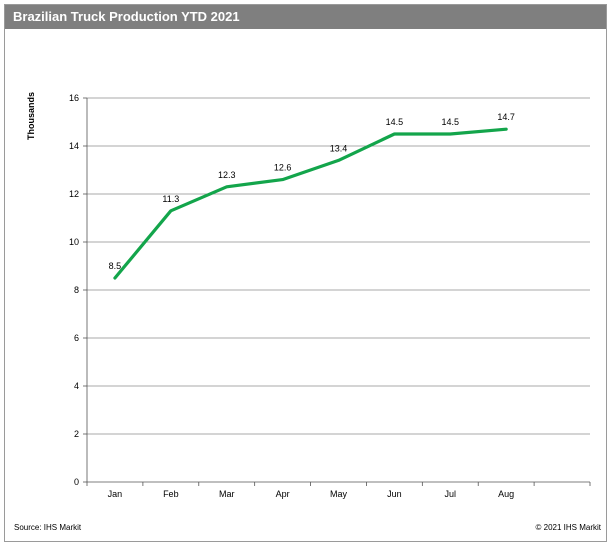  Describe the element at coordinates (305, 17) in the screenshot. I see `chart-title: Brazilian Truck Production YTD 2021` at that location.